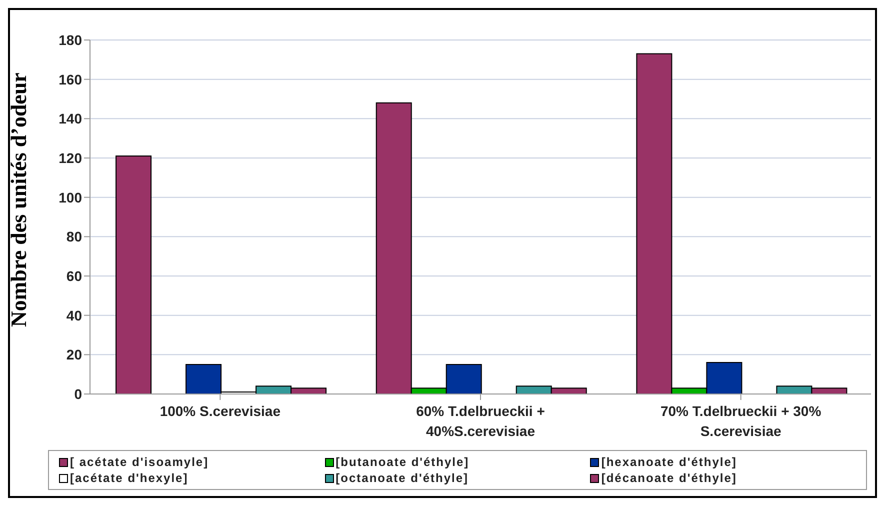 Image resolution: width=887 pixels, height=511 pixels. Describe the element at coordinates (741, 421) in the screenshot. I see `x-tick-label: 70% T.delbrueckii + 30% S.cerevisiae` at that location.